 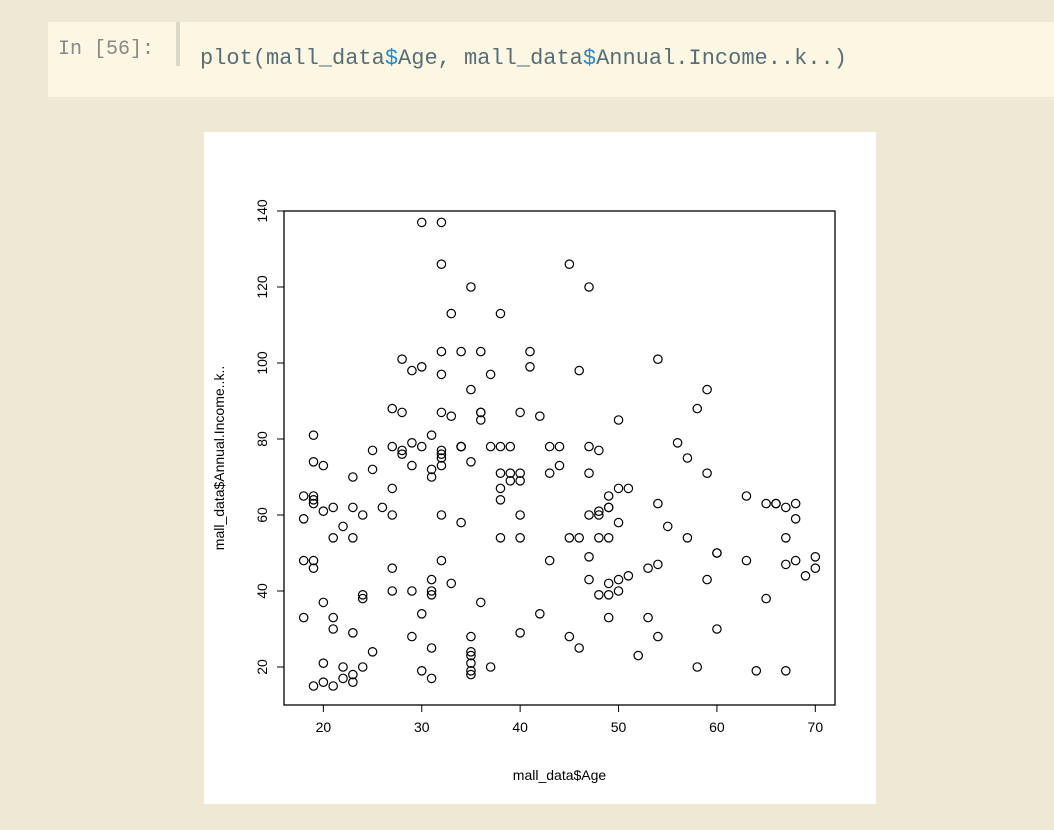 I want to click on y-axis: 20 40 60 80 100 120 140, so click(x=269, y=437).